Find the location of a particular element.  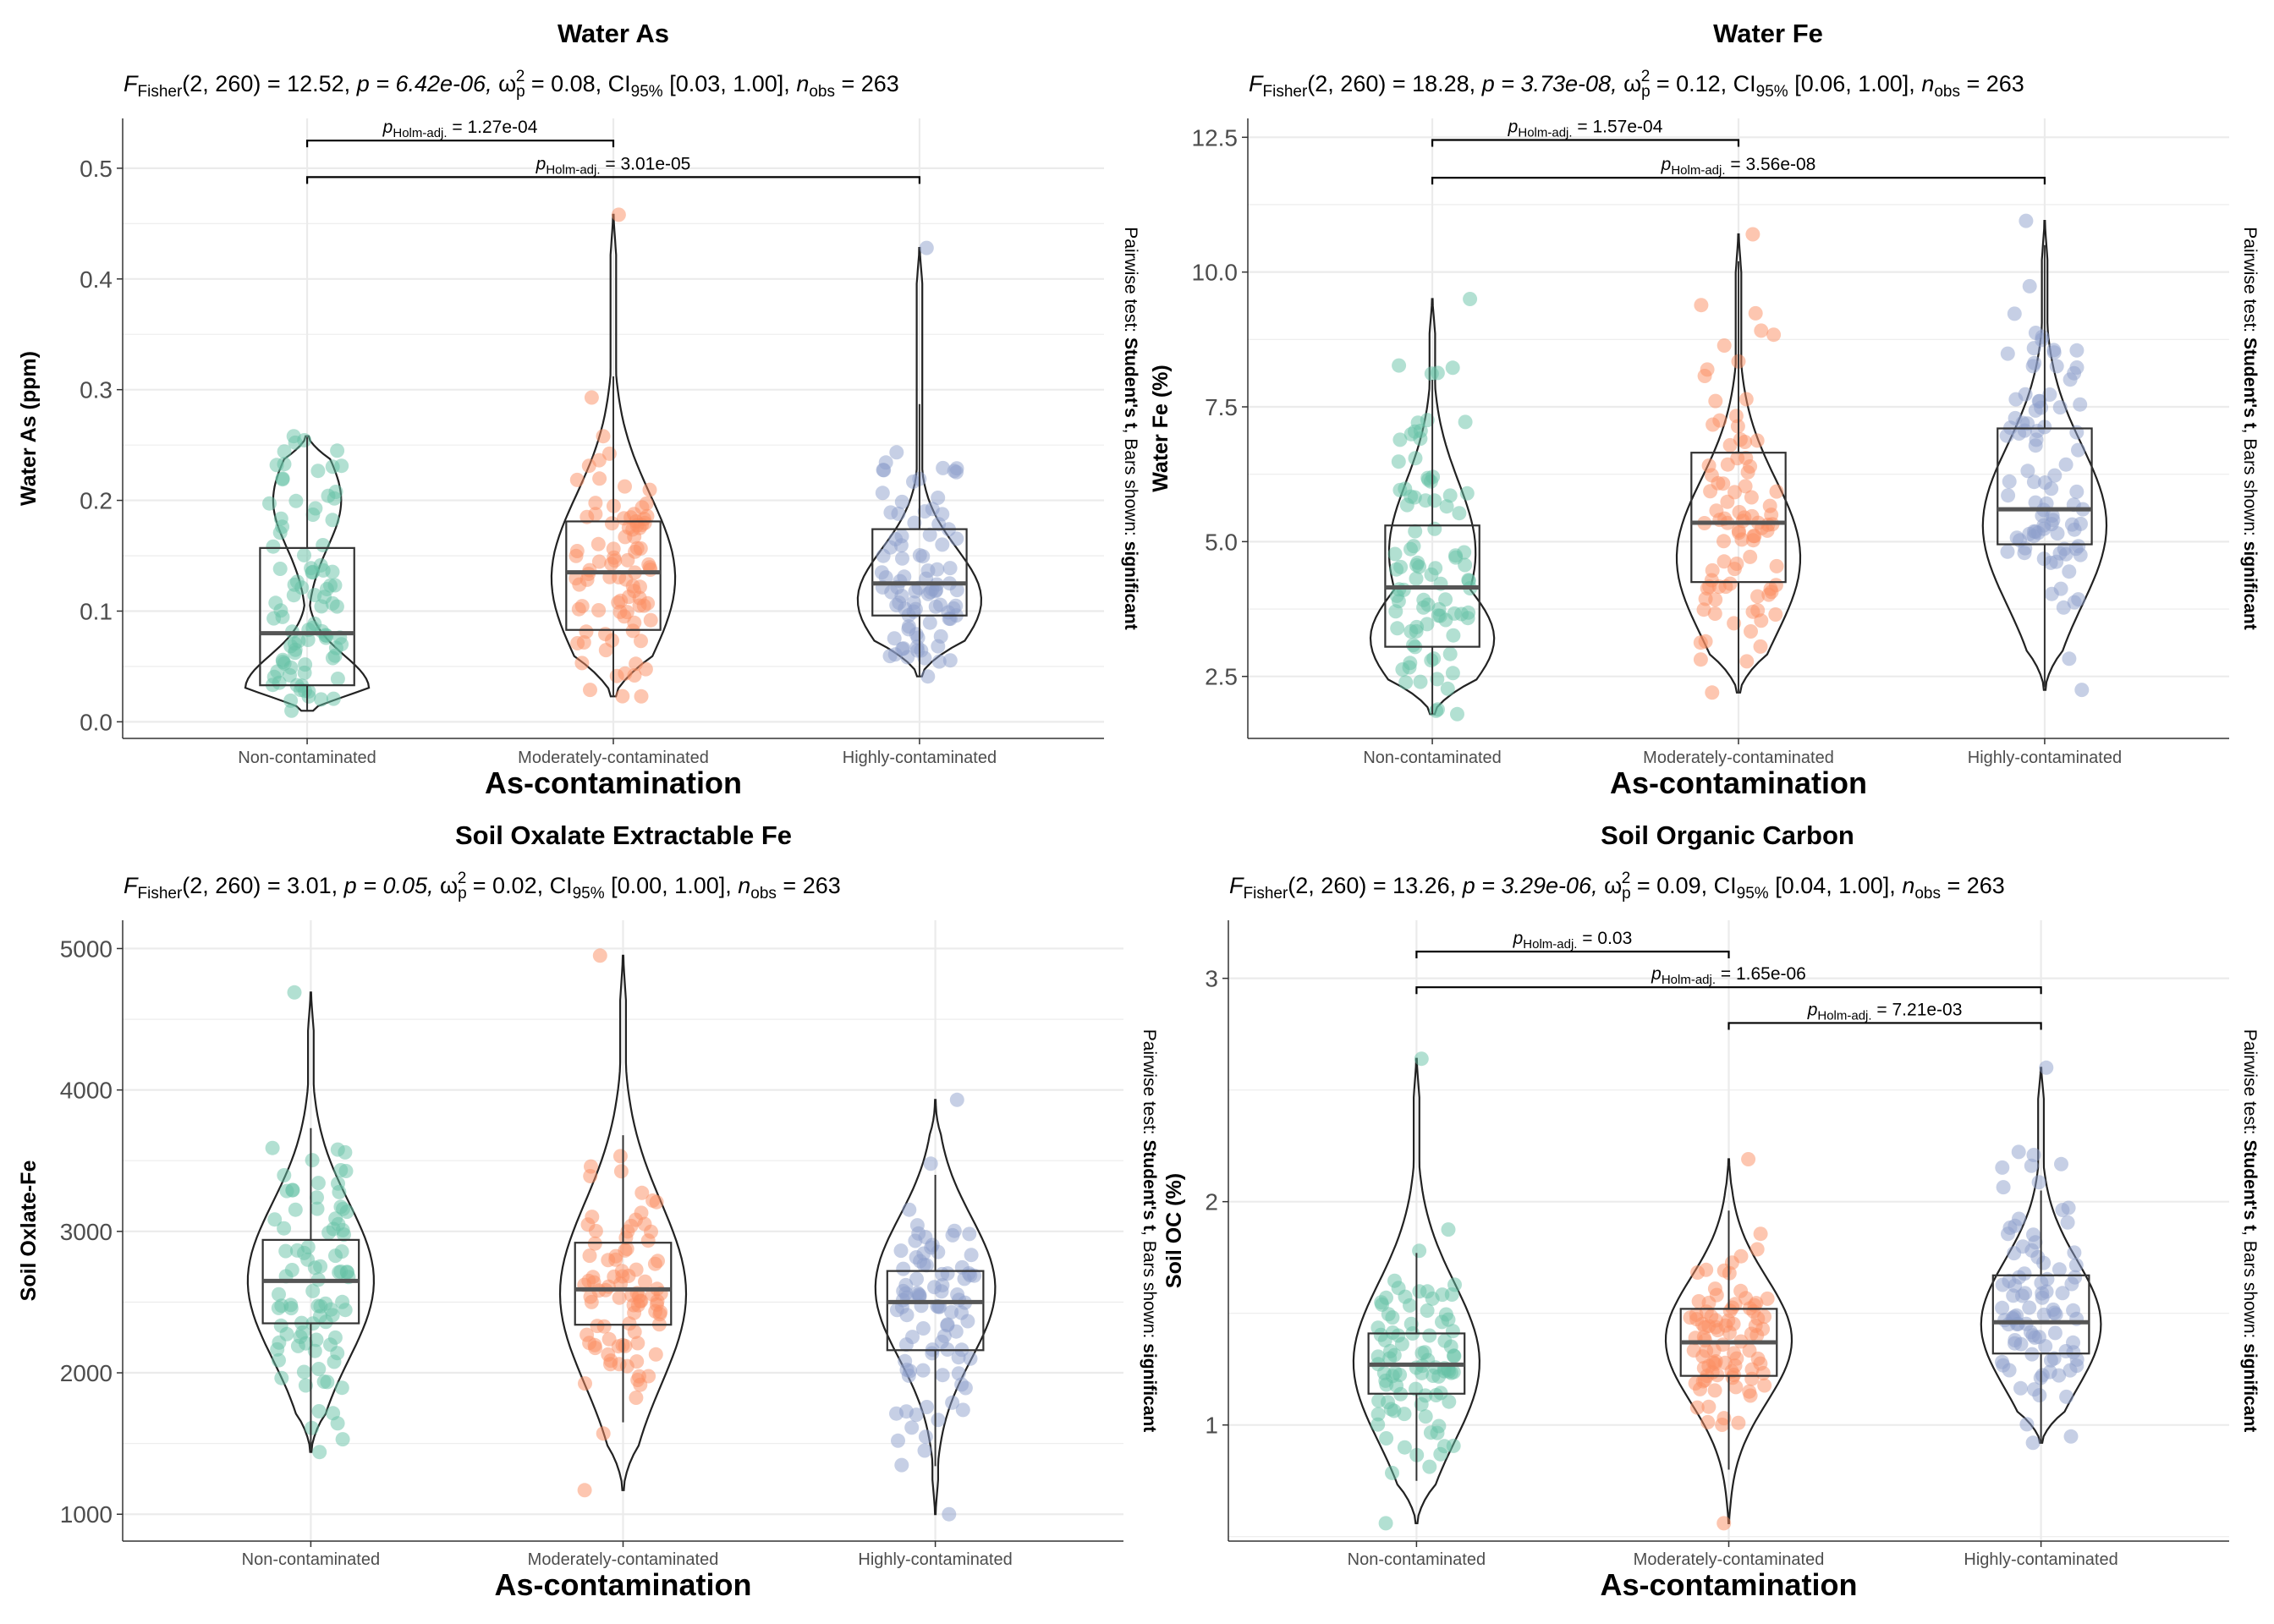

y-tick-label: 5000 is located at coordinates (86, 949).